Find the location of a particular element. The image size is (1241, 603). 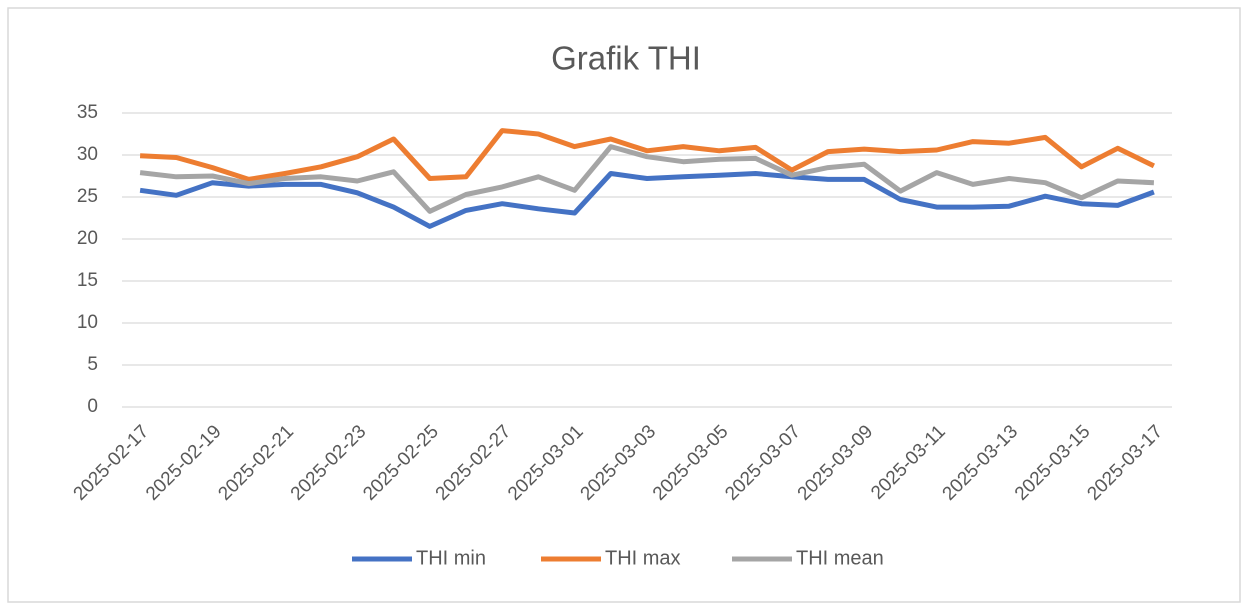

y-tick-label: 0 is located at coordinates (92, 406).